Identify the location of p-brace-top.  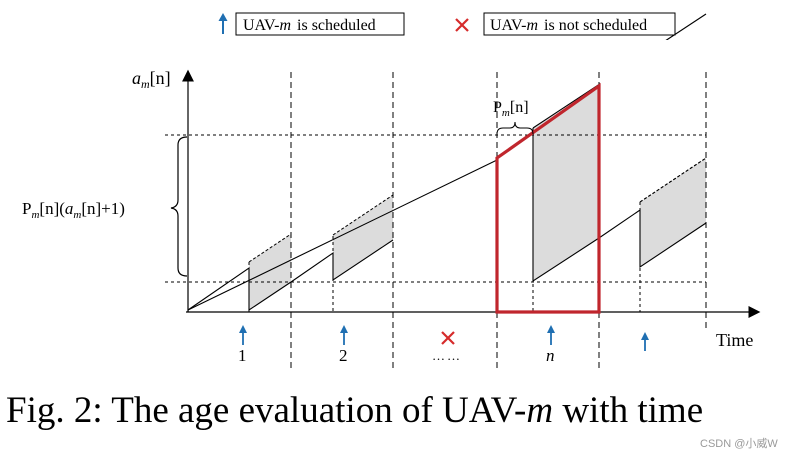
(515, 128).